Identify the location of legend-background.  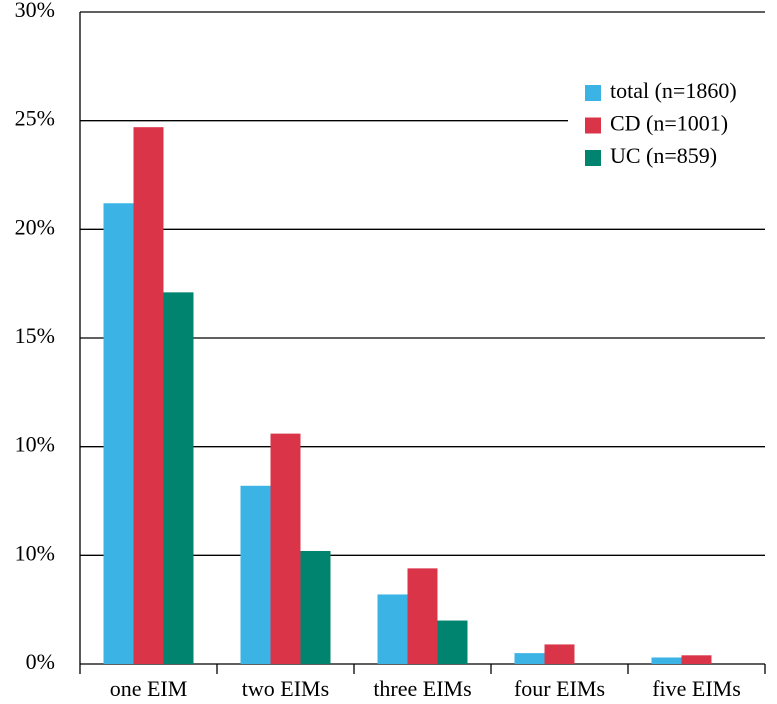
(672, 126).